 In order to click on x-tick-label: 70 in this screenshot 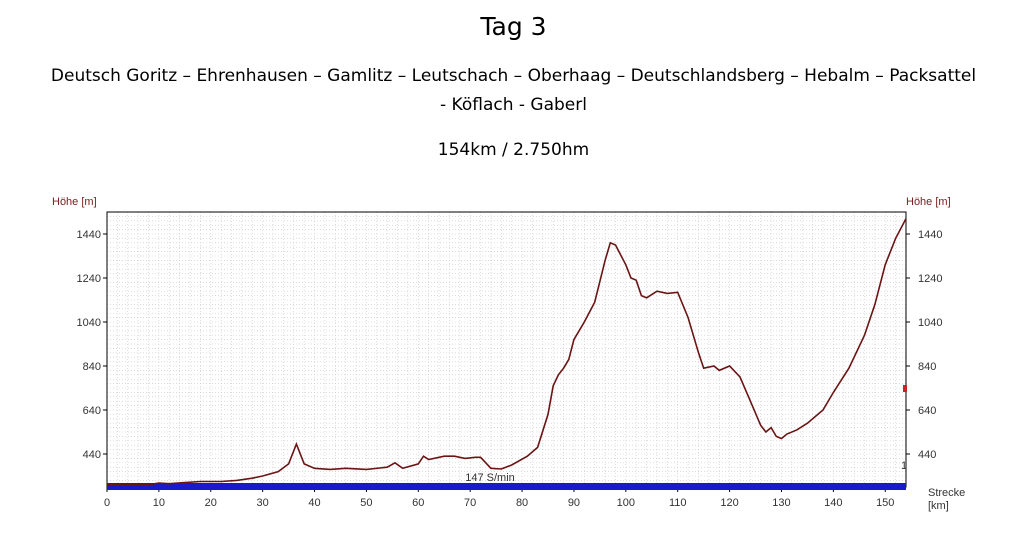, I will do `click(470, 503)`.